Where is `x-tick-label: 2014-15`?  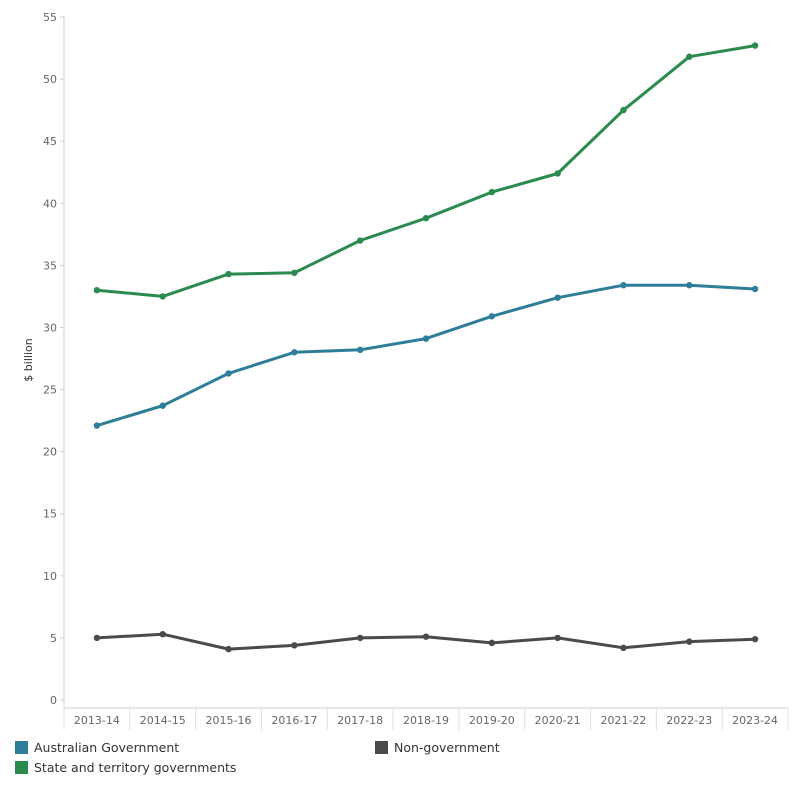 x-tick-label: 2014-15 is located at coordinates (163, 720).